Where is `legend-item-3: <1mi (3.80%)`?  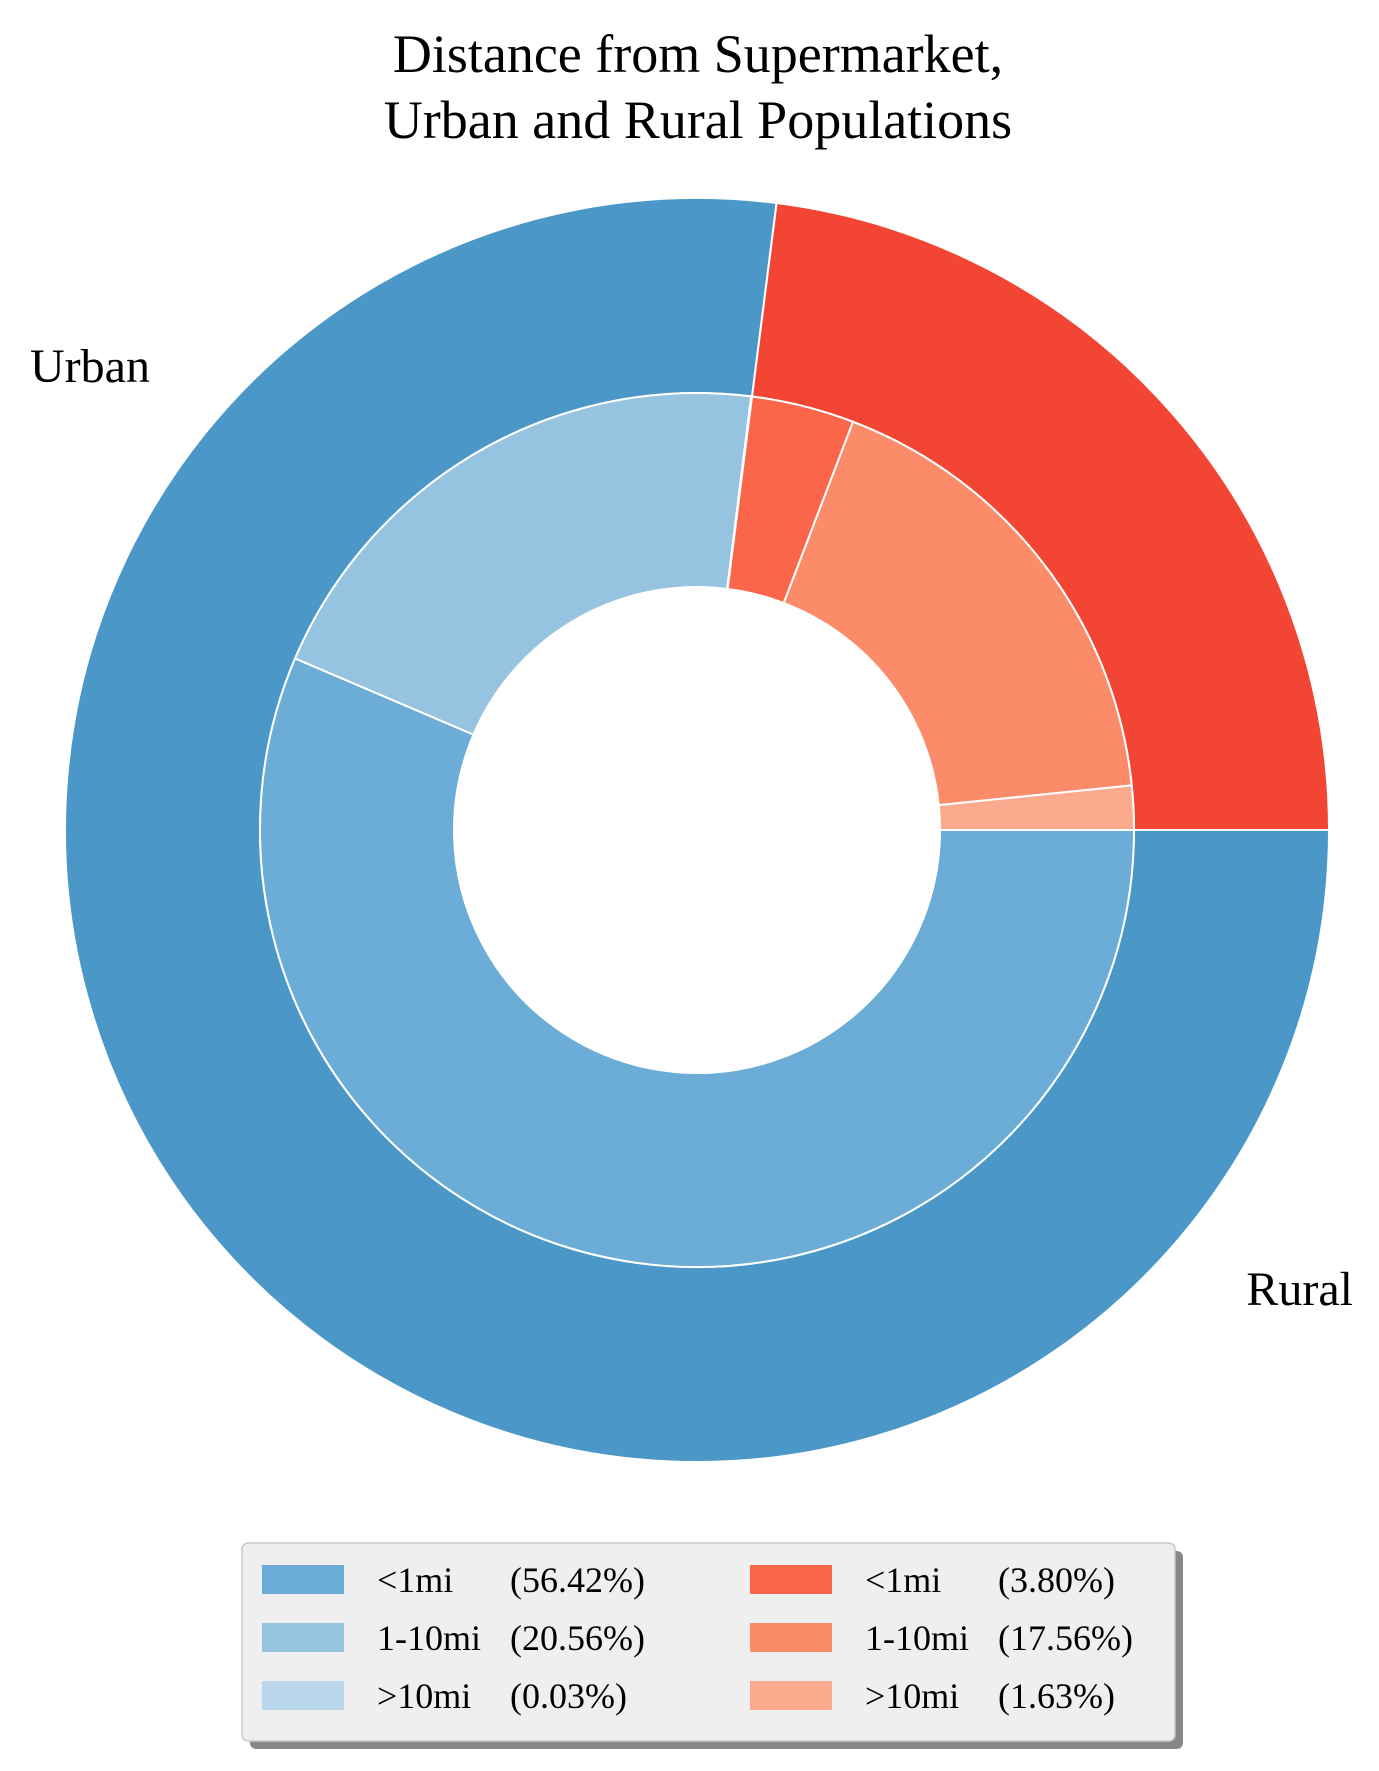 legend-item-3: <1mi (3.80%) is located at coordinates (932, 1580).